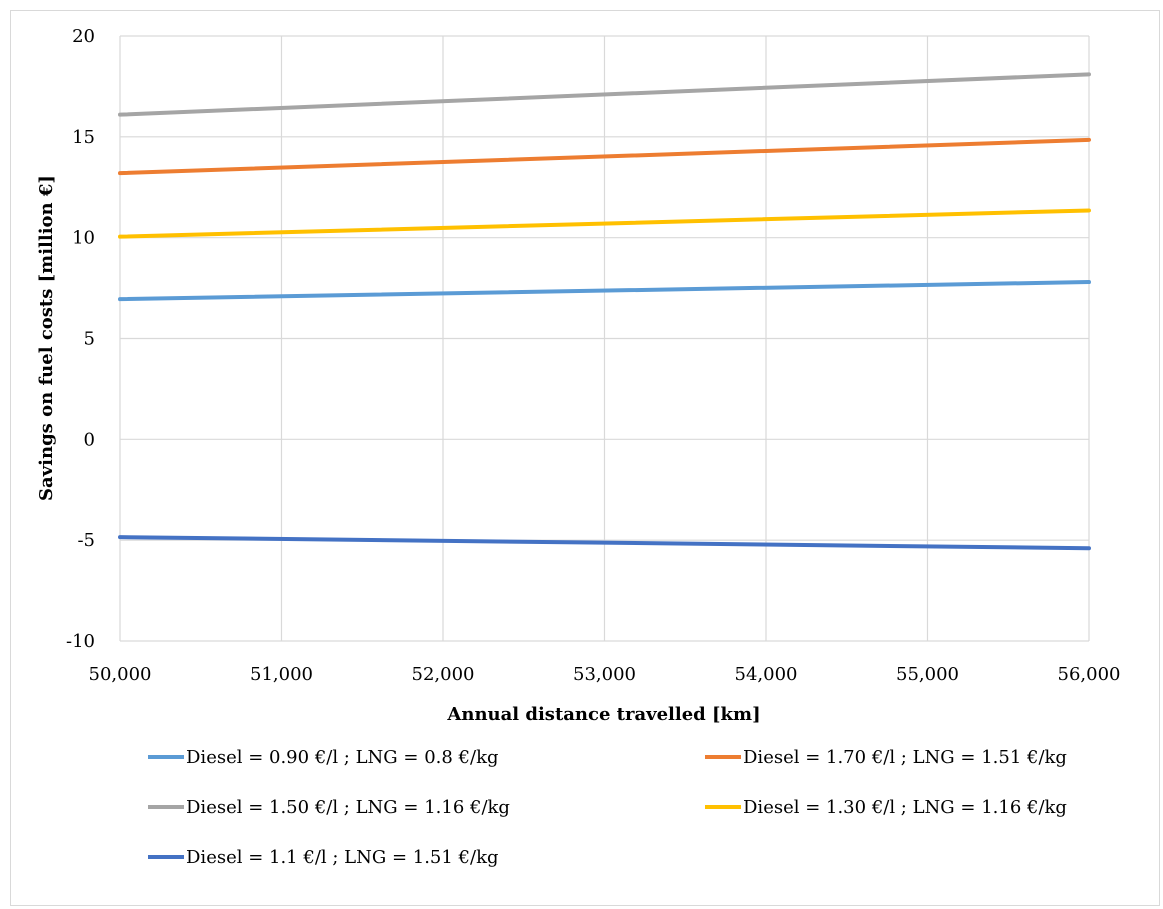 The image size is (1163, 909). Describe the element at coordinates (80, 339) in the screenshot. I see `y-axis-ticks: 20 15 10 5 0 -5 -10` at that location.